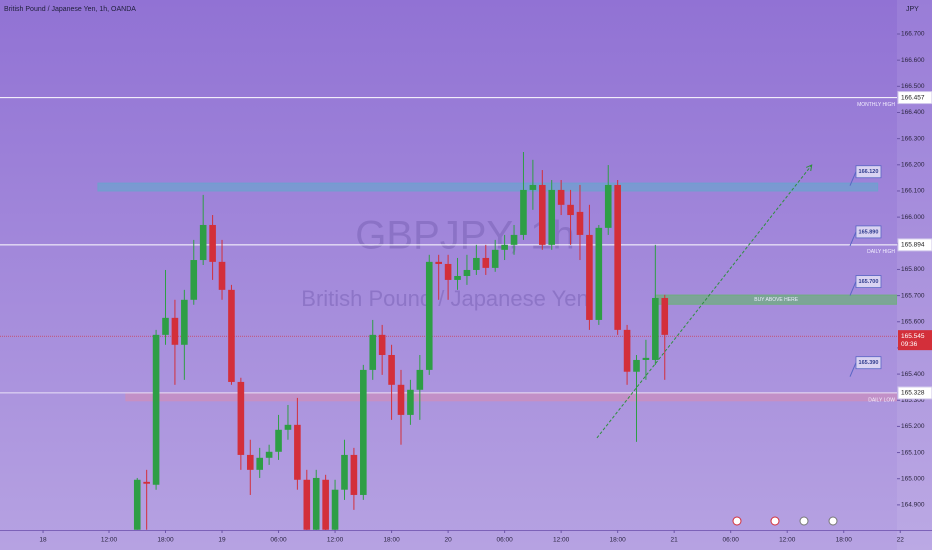  What do you see at coordinates (70, 9) in the screenshot?
I see `symbol-title: British Pound / Japanese Yen, 1h, OANDA` at bounding box center [70, 9].